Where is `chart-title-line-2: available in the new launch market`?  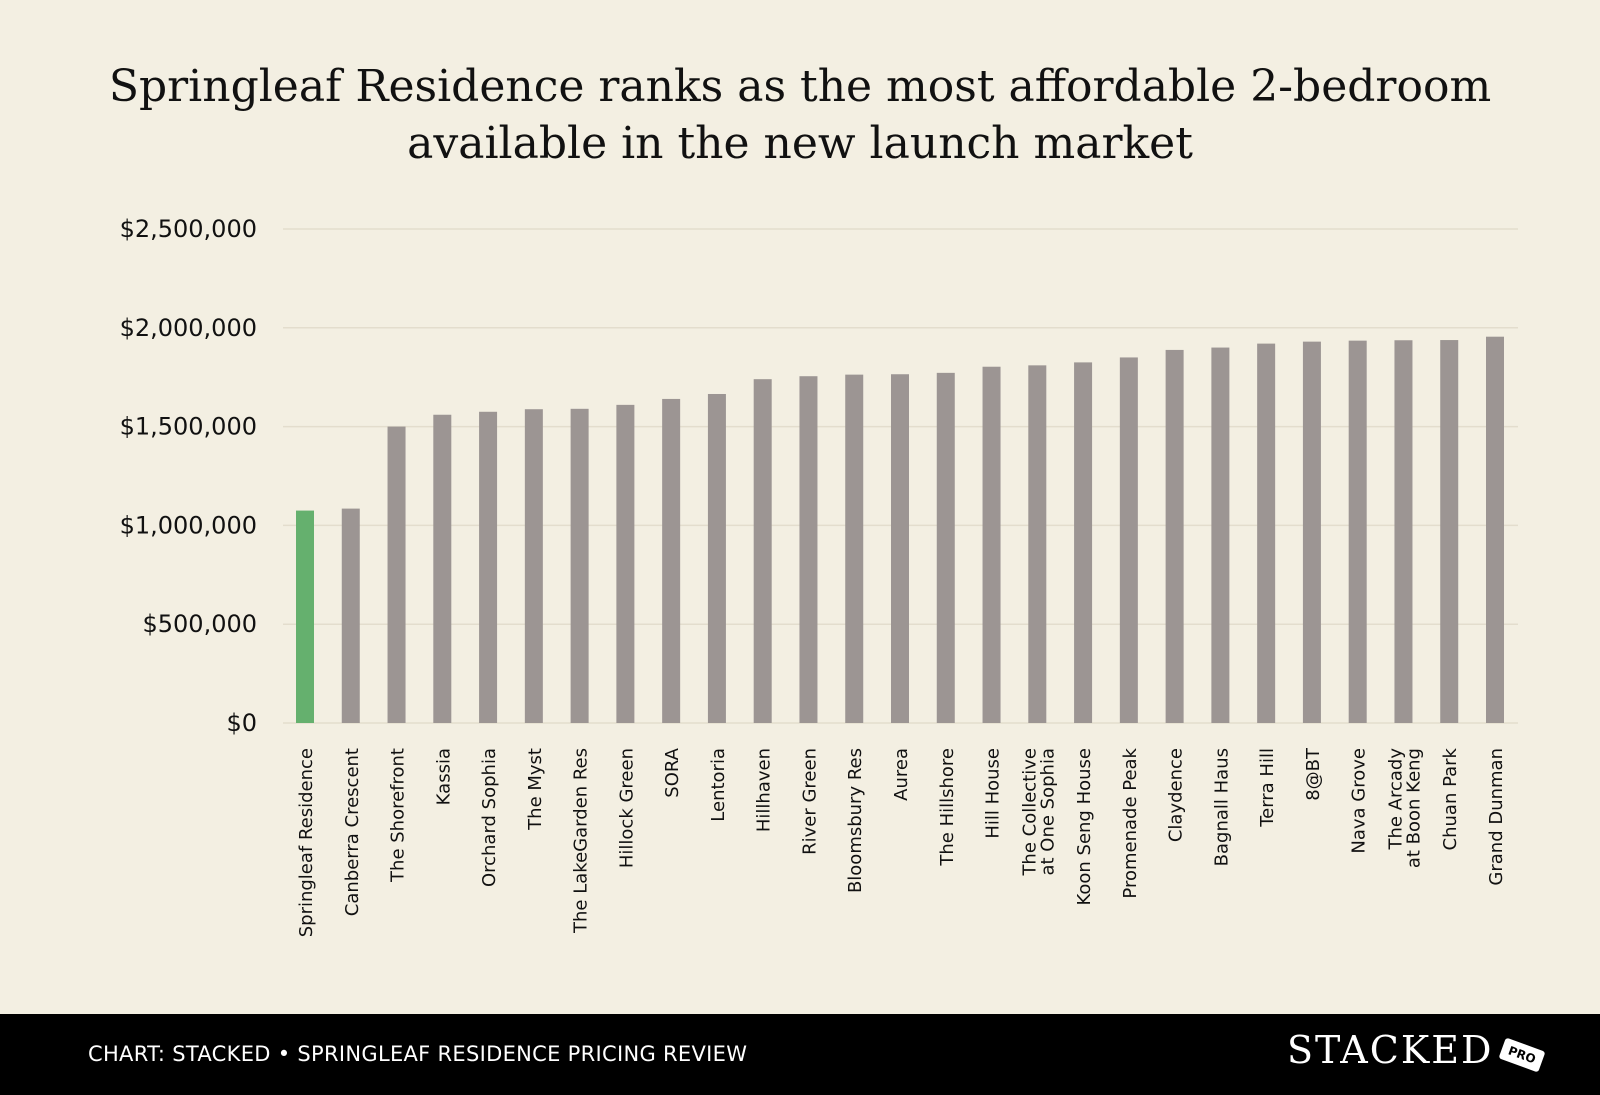 chart-title-line-2: available in the new launch market is located at coordinates (800, 143).